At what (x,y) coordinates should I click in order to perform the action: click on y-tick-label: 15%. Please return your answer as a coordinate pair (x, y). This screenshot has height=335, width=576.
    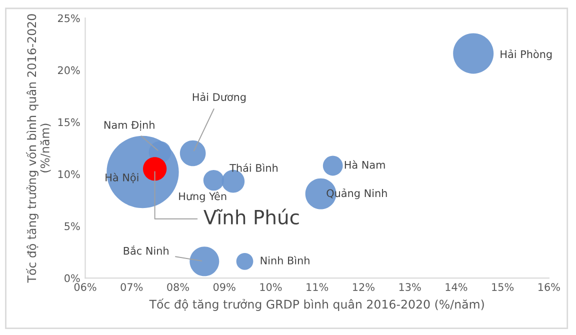
    Looking at the image, I should click on (69, 122).